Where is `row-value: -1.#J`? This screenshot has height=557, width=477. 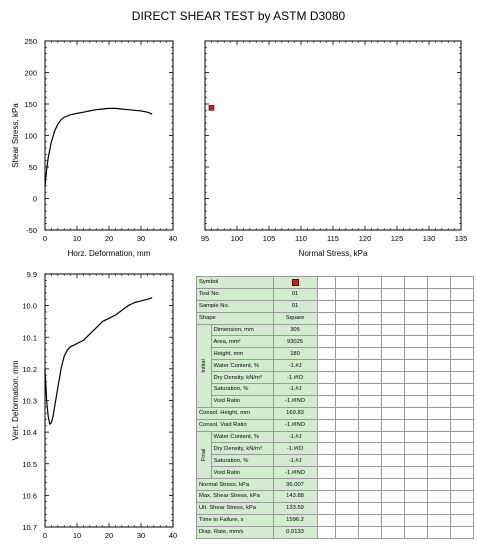 row-value: -1.#J is located at coordinates (295, 437).